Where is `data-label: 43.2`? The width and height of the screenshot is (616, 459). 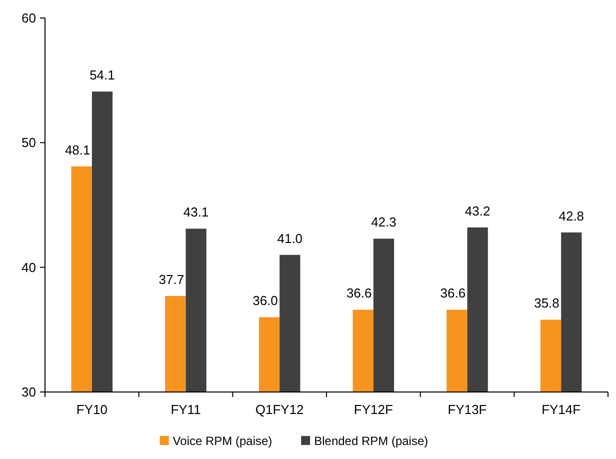
data-label: 43.2 is located at coordinates (477, 210).